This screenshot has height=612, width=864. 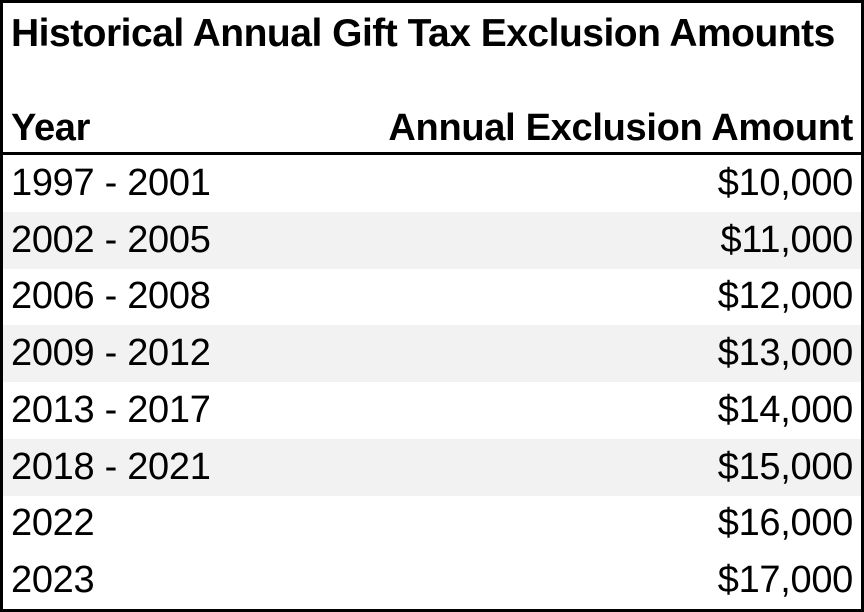 I want to click on table-row: 2013 - 2017 $14,000, so click(x=432, y=410).